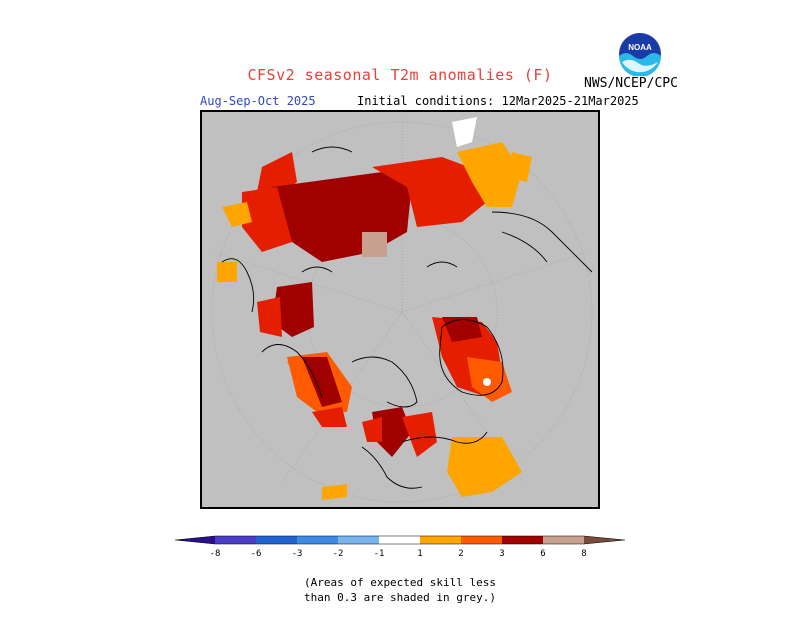 The height and width of the screenshot is (618, 800). What do you see at coordinates (400, 547) in the screenshot?
I see `legend-colorbar: -8 -6 -3 -2 -1 1 2 3 6 8` at bounding box center [400, 547].